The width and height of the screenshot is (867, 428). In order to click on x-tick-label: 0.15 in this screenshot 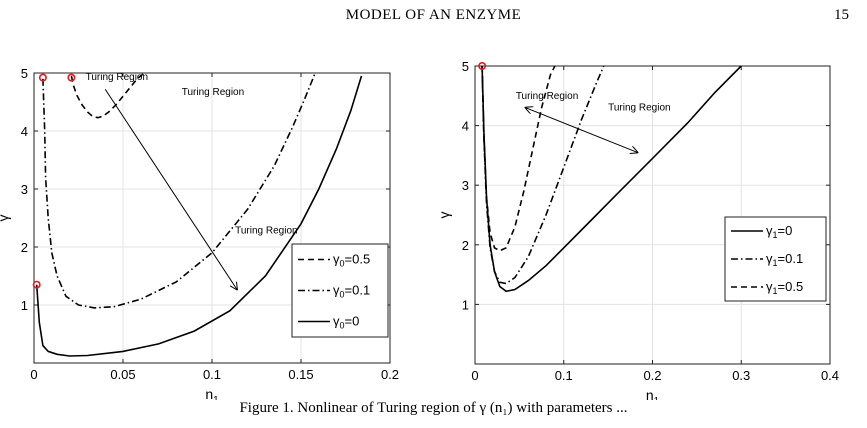, I will do `click(300, 374)`.